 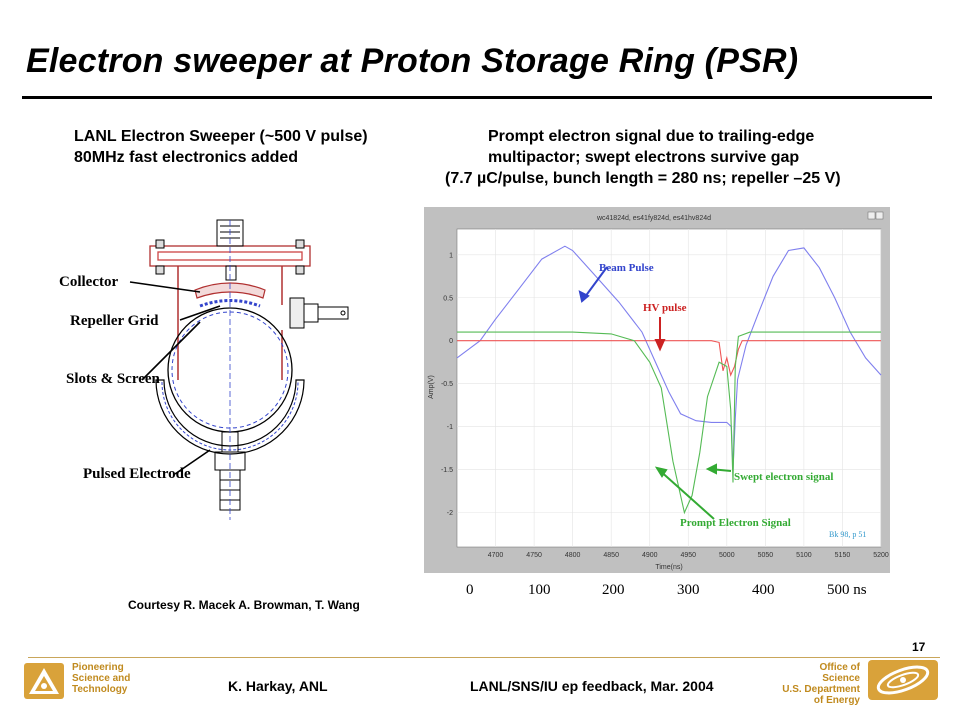 What do you see at coordinates (186, 157) in the screenshot?
I see `left-header-line2: 80MHz fast electronics added` at bounding box center [186, 157].